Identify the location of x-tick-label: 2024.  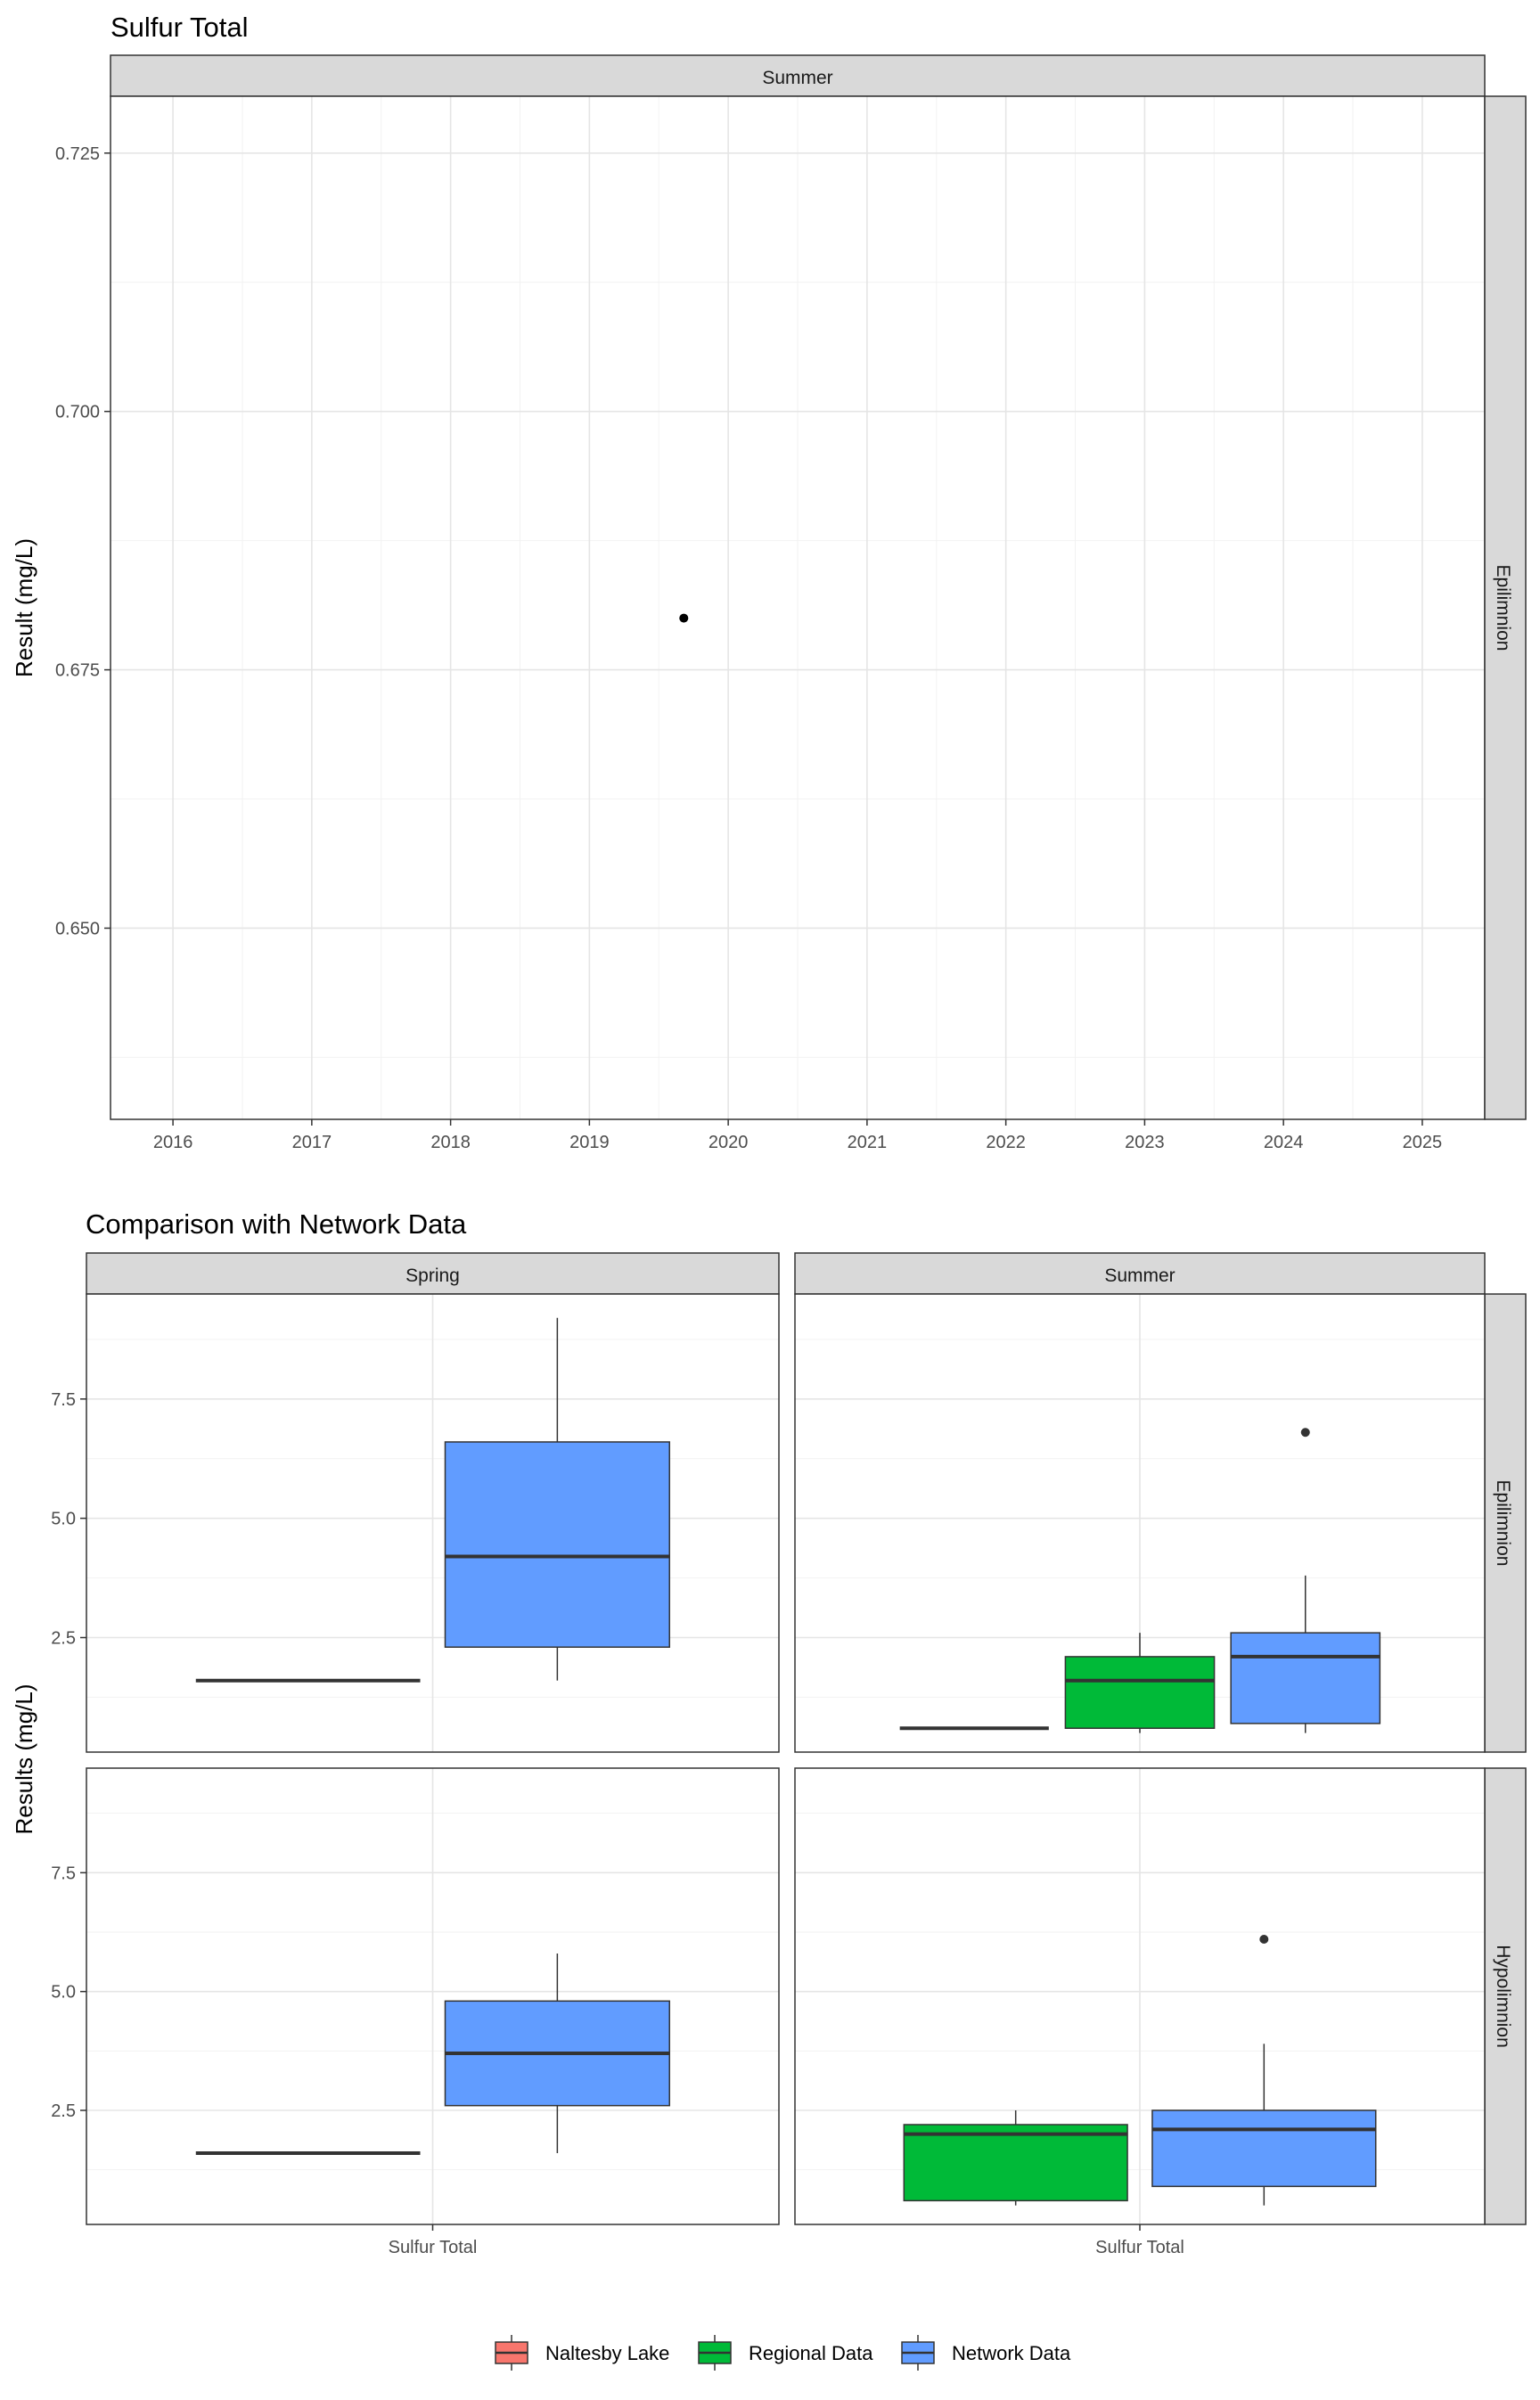
(1284, 1143).